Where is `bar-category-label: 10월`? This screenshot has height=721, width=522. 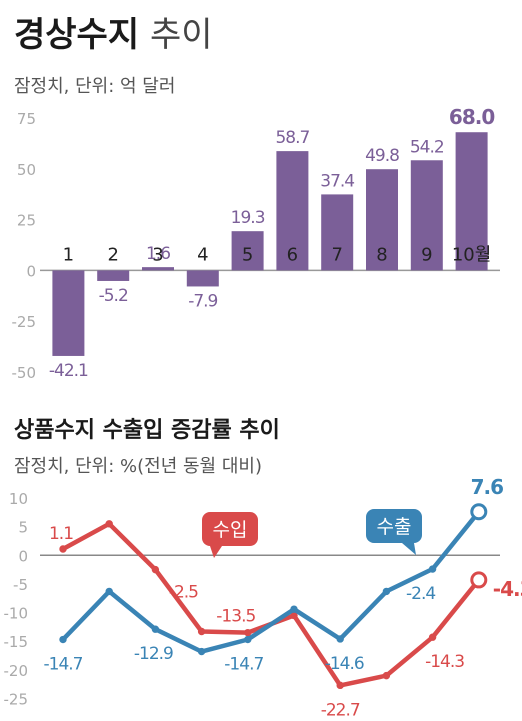
bar-category-label: 10월 is located at coordinates (471, 254).